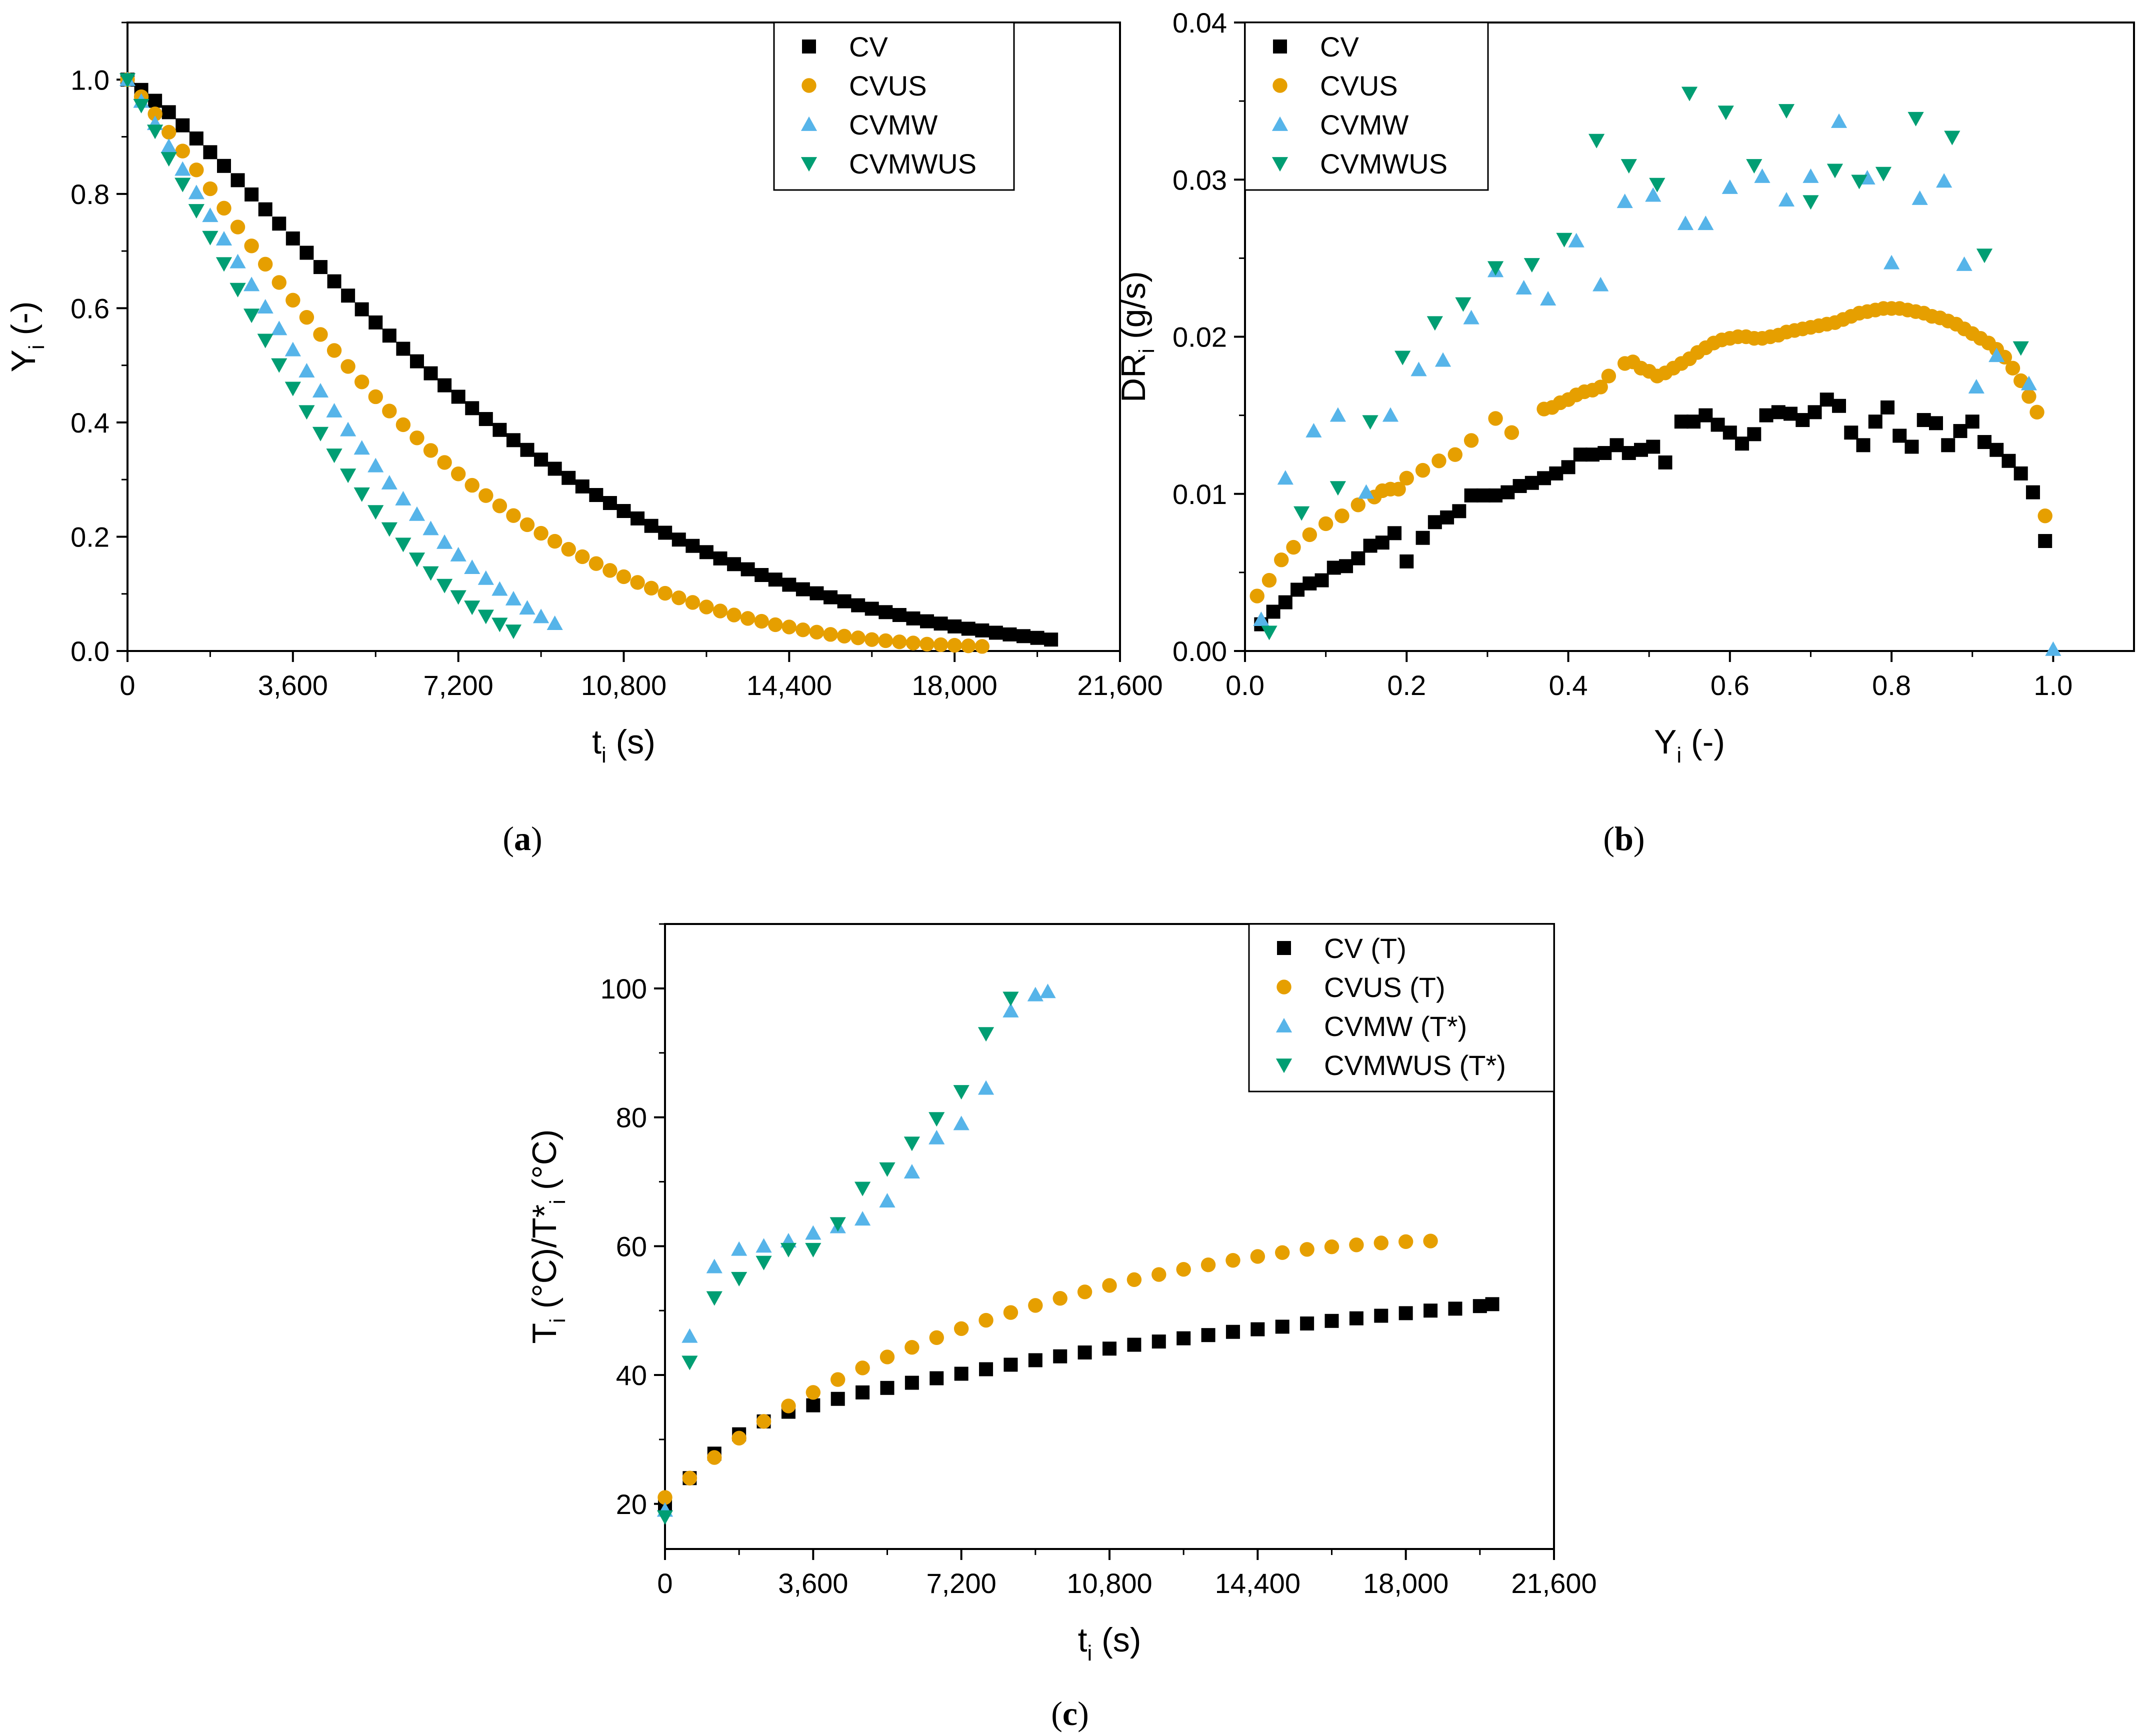  I want to click on series-cv, so click(589, 359).